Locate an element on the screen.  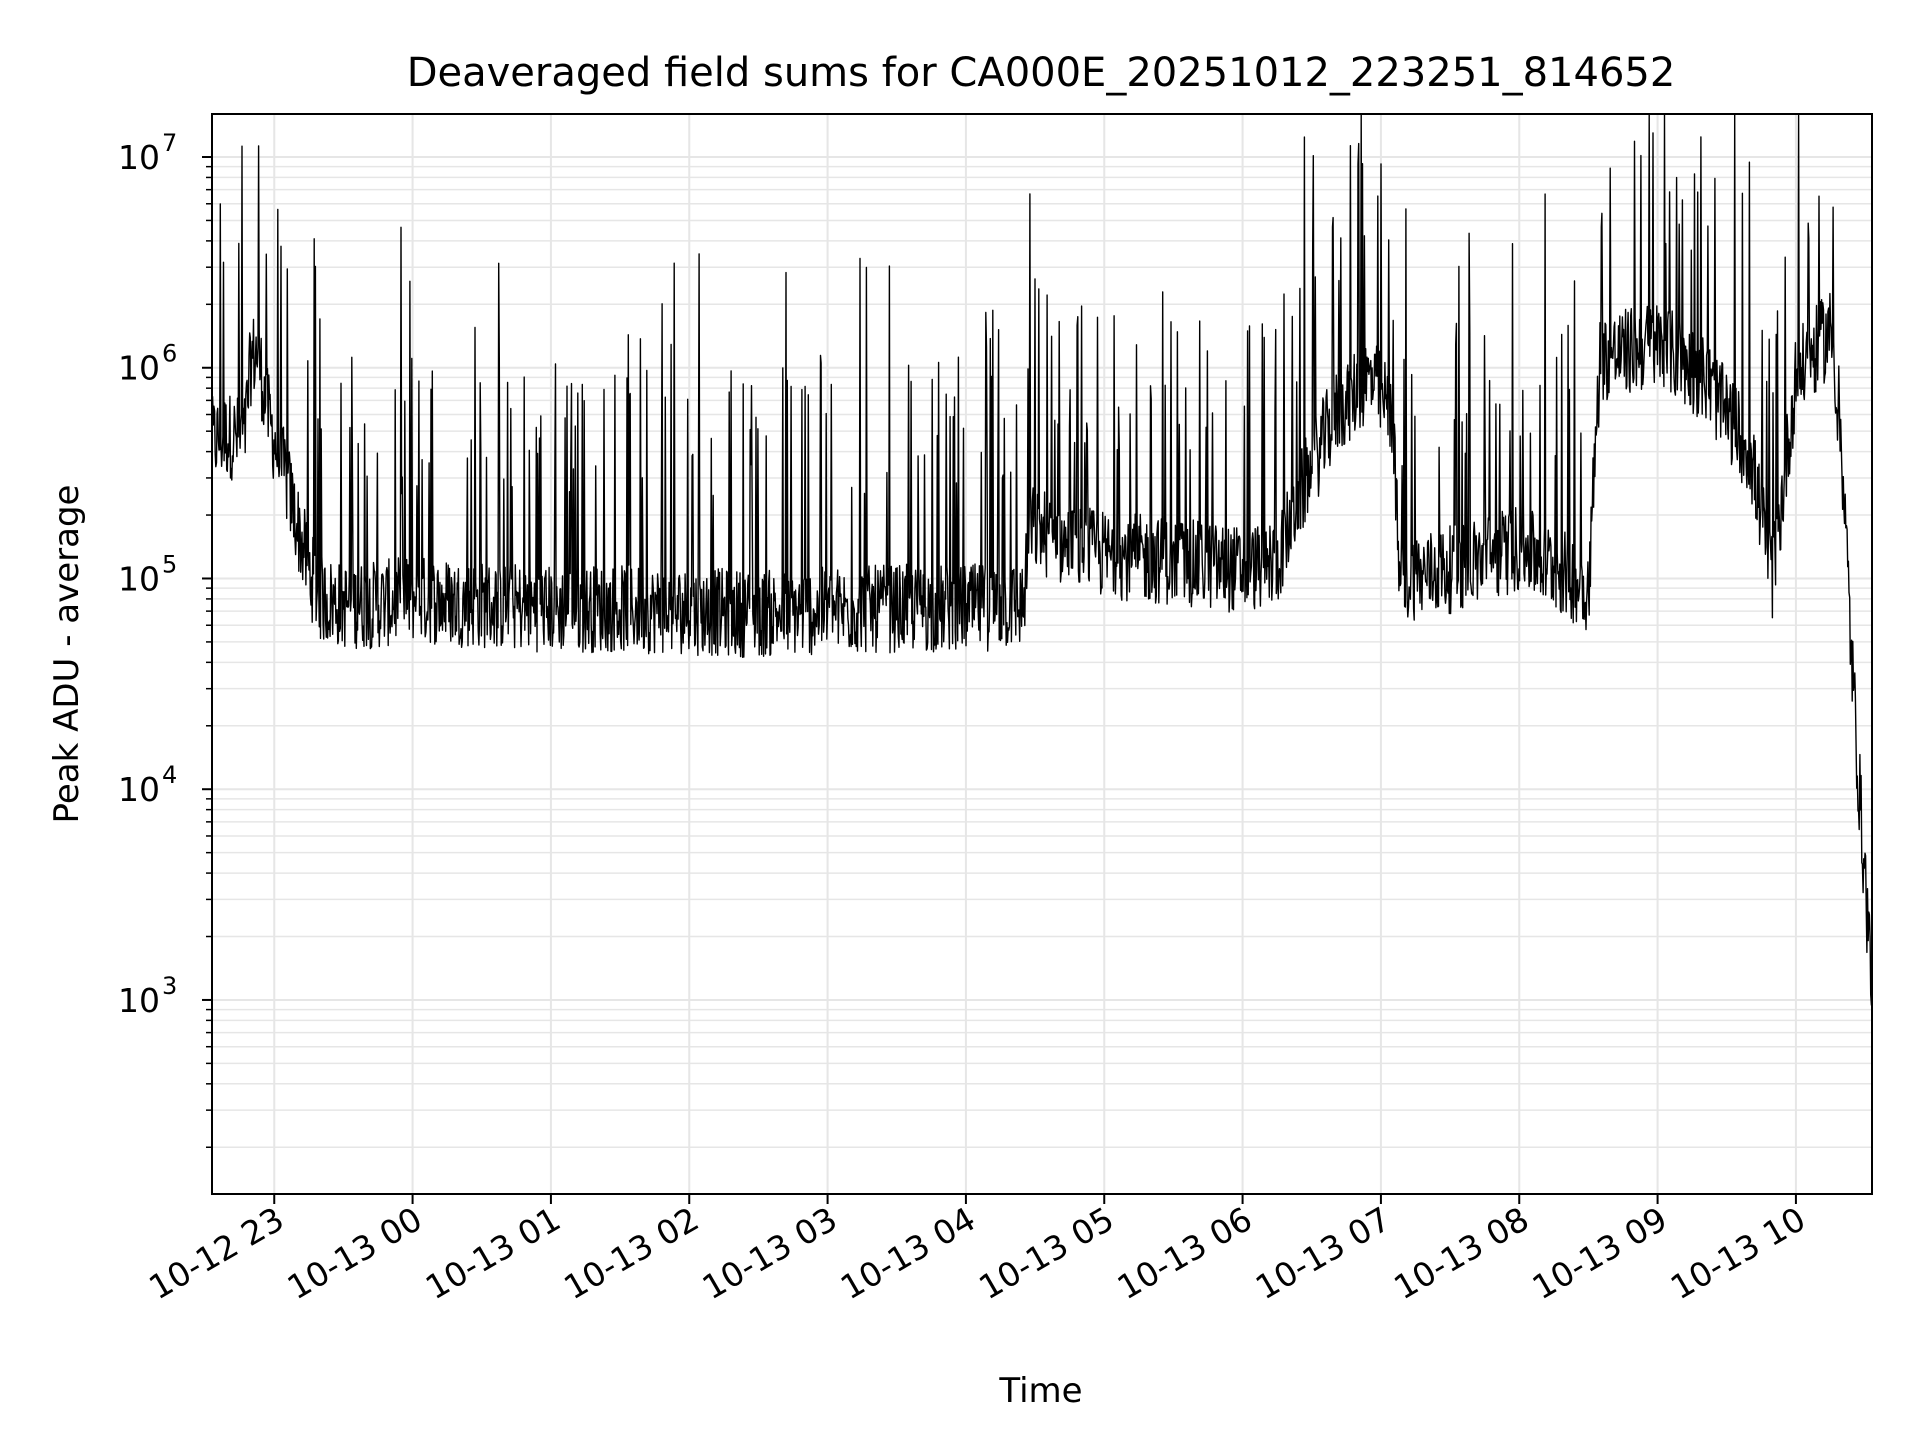
y-tick-label: 10 3 is located at coordinates (147, 996).